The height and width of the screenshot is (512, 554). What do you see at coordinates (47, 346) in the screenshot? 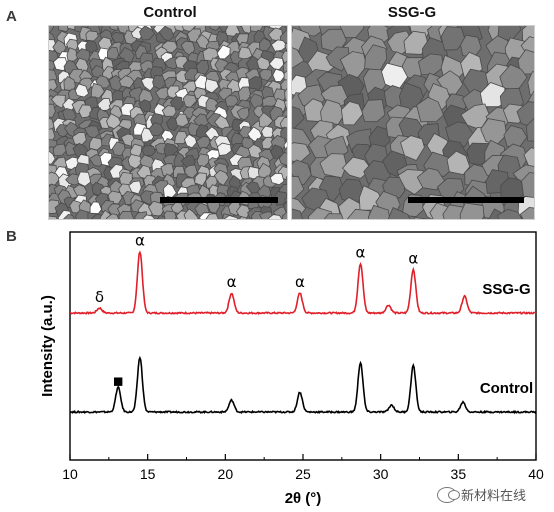
I see `y-axis-label: Intensity (a.u.)` at bounding box center [47, 346].